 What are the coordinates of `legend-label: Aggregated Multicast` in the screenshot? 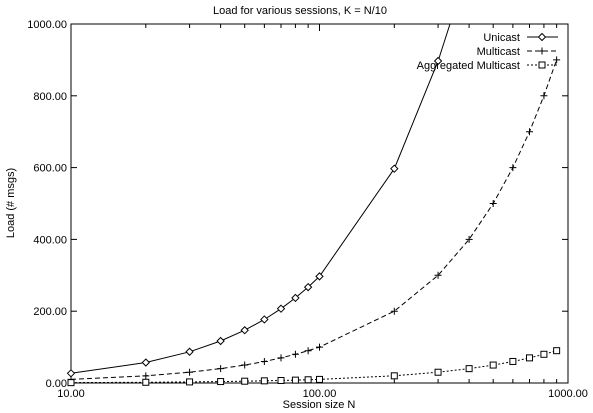 It's located at (468, 66).